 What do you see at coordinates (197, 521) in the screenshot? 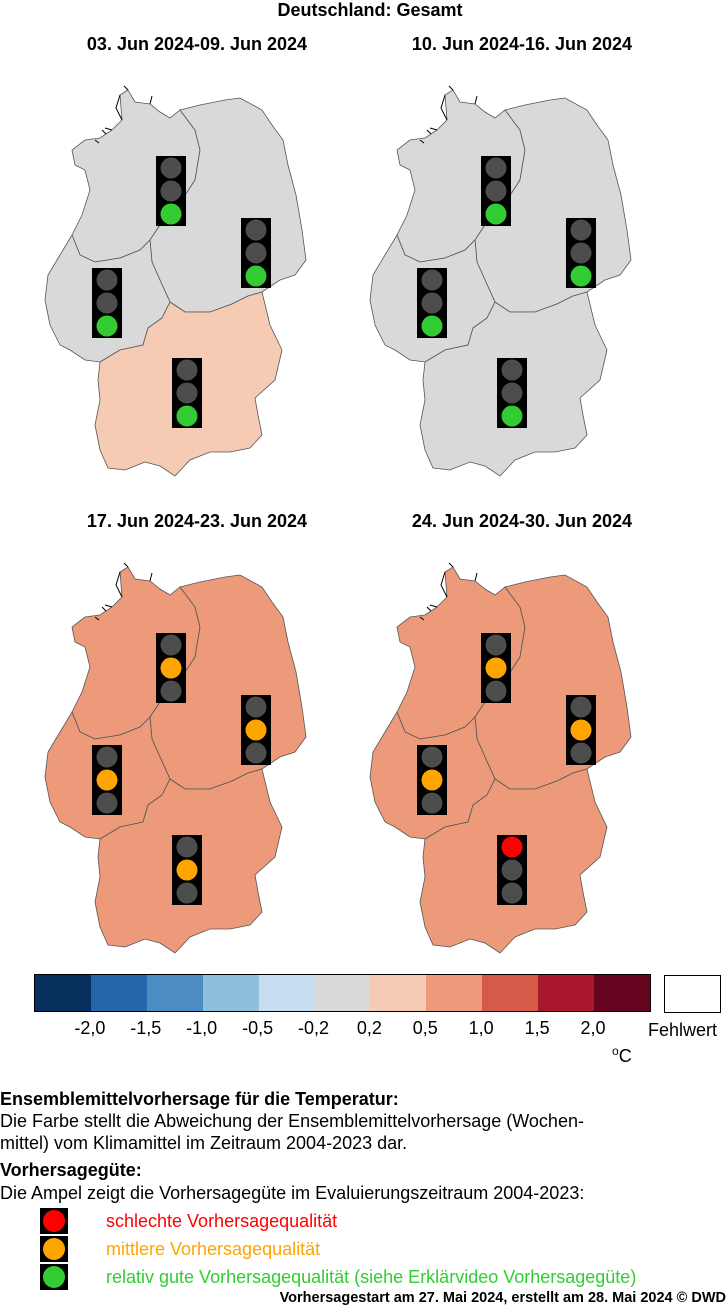
I see `panel-title-3: 17. Jun 2024-23. Jun 2024` at bounding box center [197, 521].